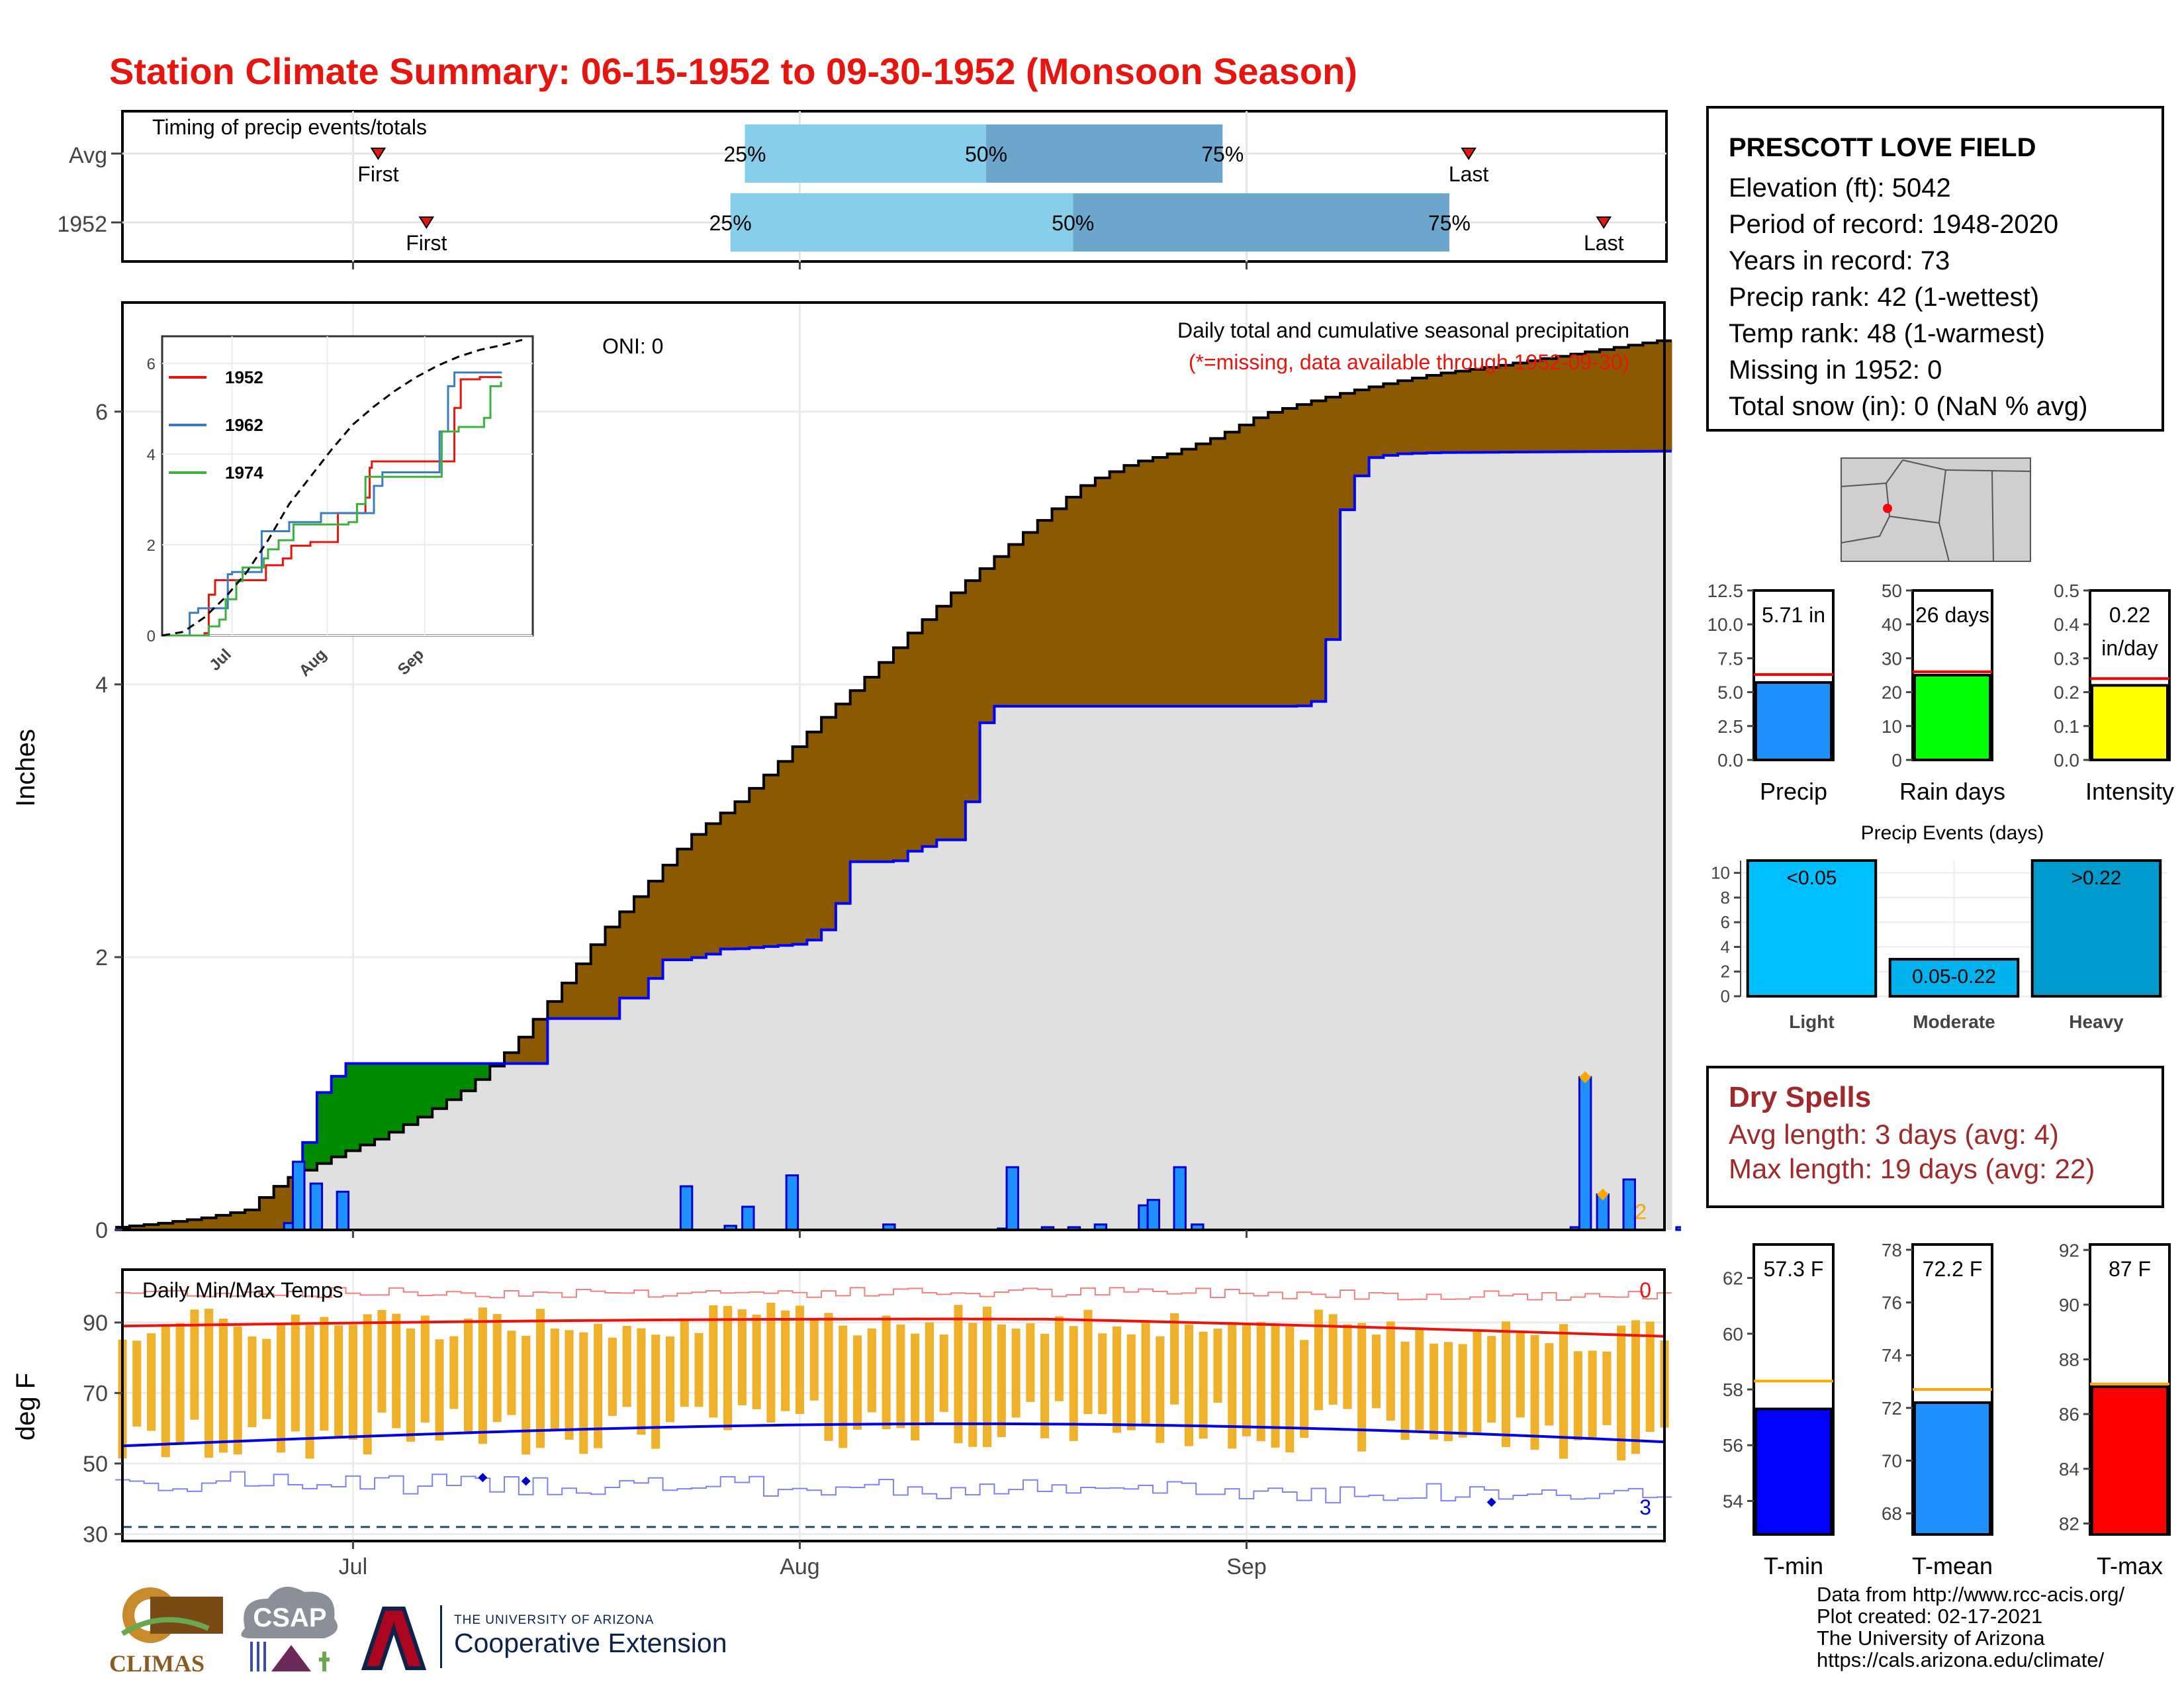 Image resolution: width=2184 pixels, height=1688 pixels. Describe the element at coordinates (1952, 791) in the screenshot. I see `raindays-summary-x-label: Rain days` at that location.